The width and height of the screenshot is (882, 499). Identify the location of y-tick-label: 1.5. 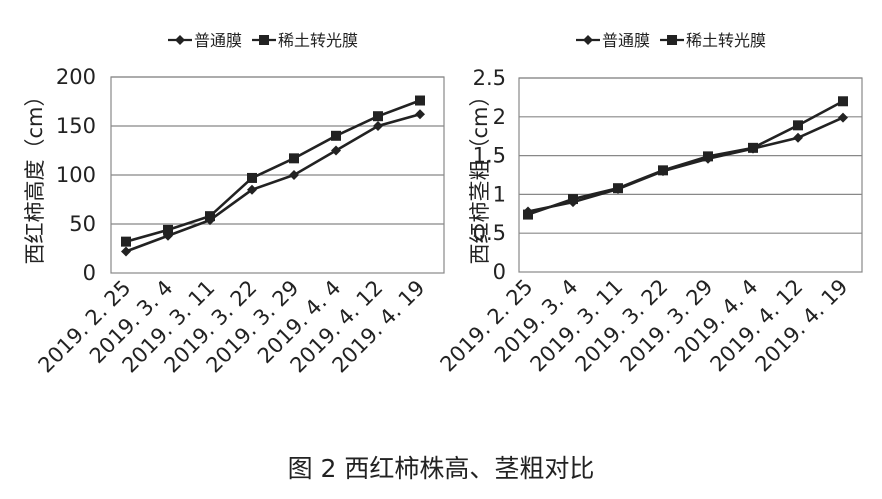
(489, 156).